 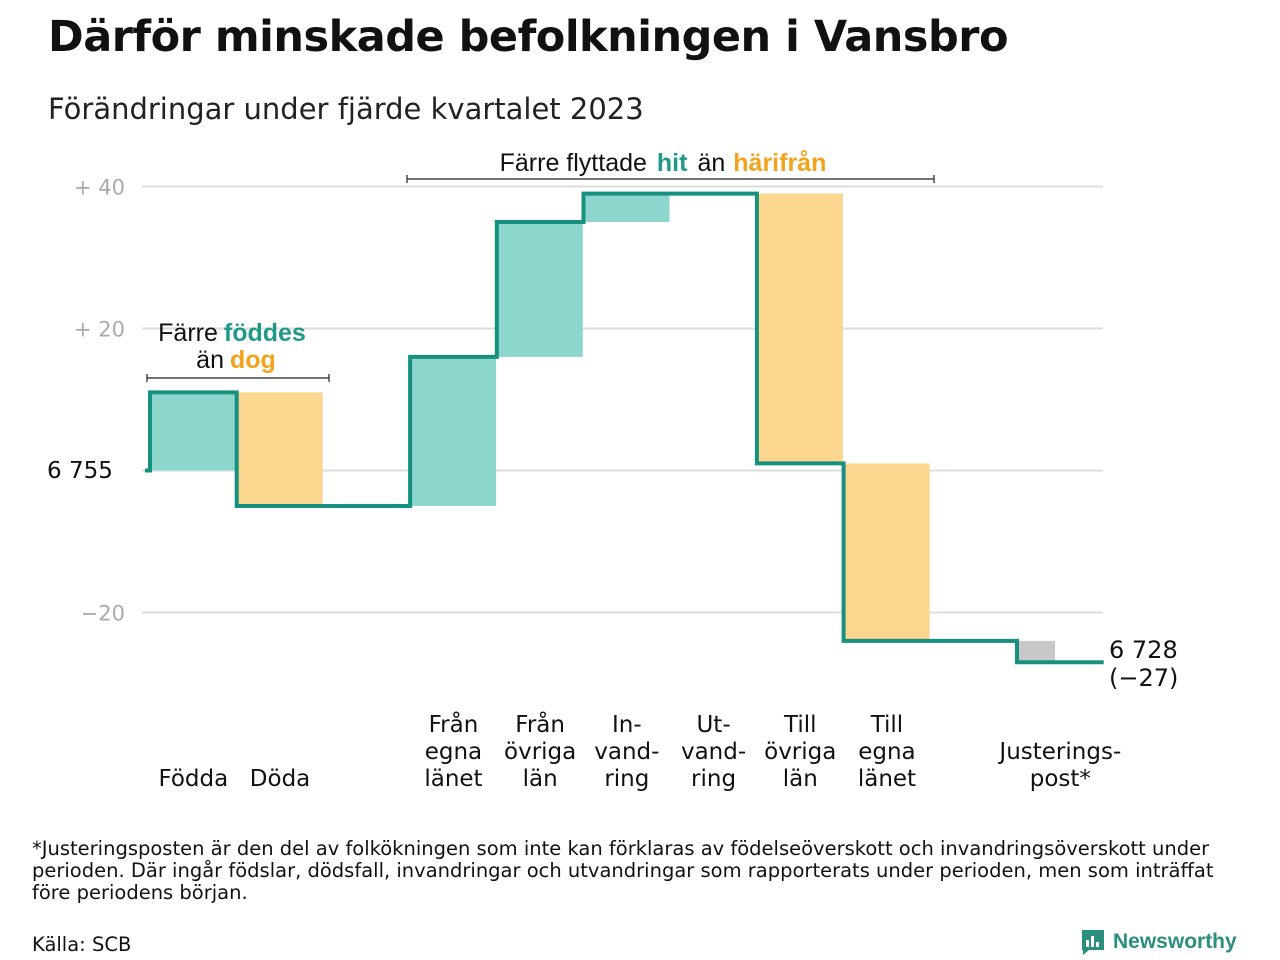 I want to click on category-label: In-, so click(x=627, y=725).